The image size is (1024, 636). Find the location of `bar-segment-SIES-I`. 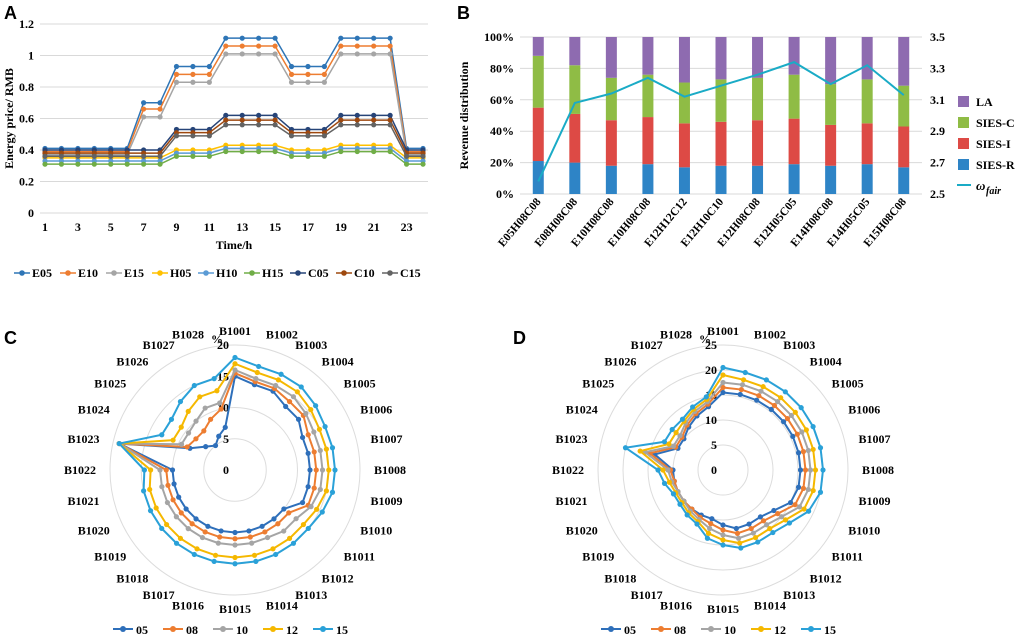

bar-segment-SIES-I is located at coordinates (538, 134).